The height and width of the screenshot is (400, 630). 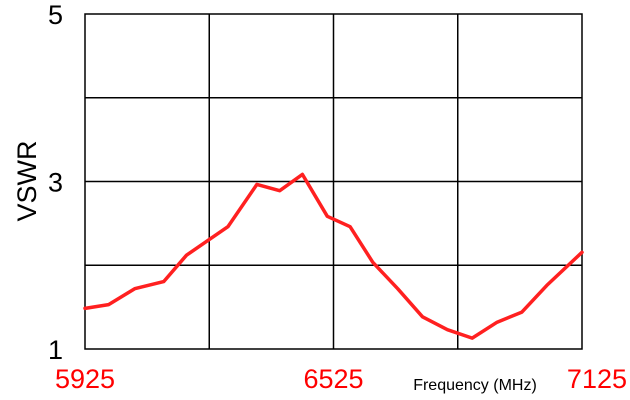 I want to click on y-tick-label: 5, so click(x=55, y=15).